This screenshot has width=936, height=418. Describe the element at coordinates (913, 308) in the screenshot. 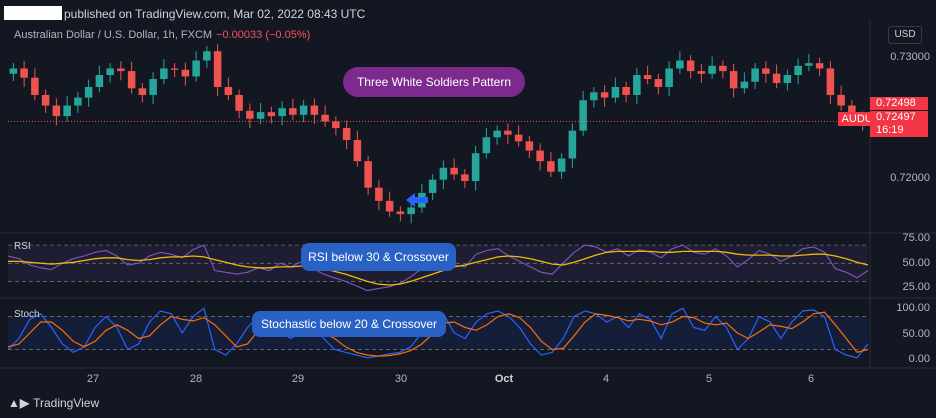

I see `stoch-tick-label: 100.00` at that location.